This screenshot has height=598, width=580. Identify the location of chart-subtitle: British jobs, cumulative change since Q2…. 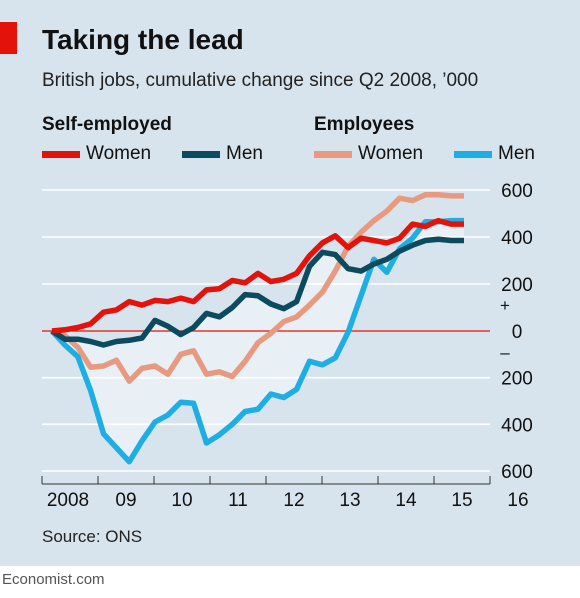
(260, 80).